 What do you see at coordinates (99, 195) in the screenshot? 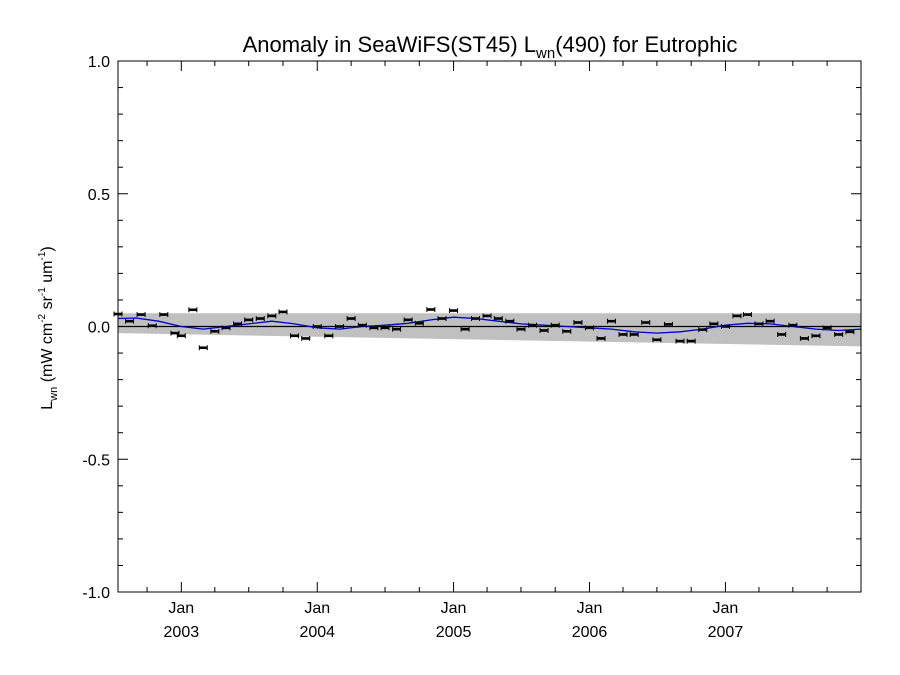
I see `y-tick-label: 0.5` at bounding box center [99, 195].